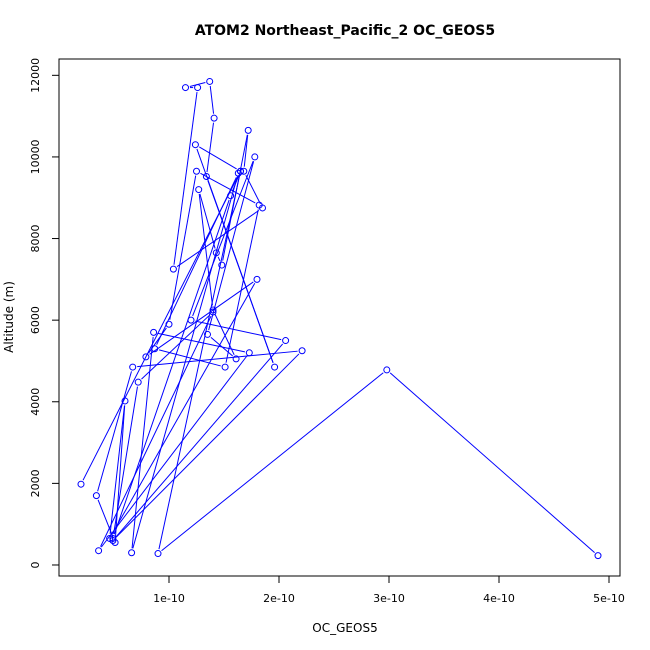  I want to click on x-tick-label: 3e-10, so click(389, 598).